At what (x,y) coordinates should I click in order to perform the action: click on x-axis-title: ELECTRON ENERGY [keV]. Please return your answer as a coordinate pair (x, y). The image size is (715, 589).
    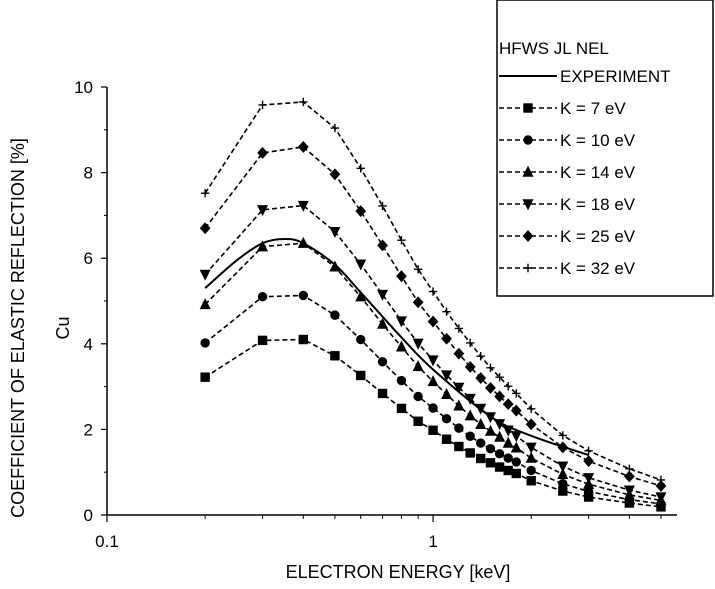
    Looking at the image, I should click on (398, 572).